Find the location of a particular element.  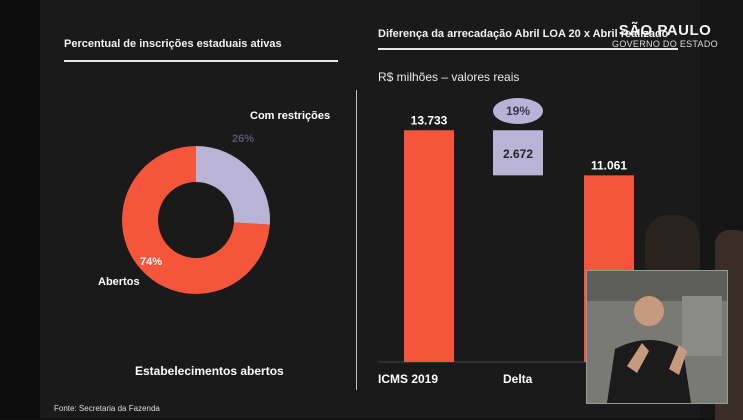

right-title-rule is located at coordinates (528, 49).